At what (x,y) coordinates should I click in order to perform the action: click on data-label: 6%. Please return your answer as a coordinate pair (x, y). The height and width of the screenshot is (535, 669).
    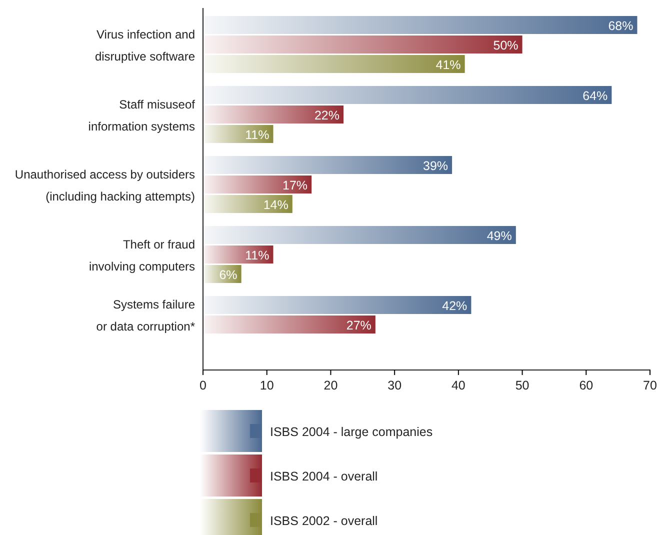
    Looking at the image, I should click on (228, 275).